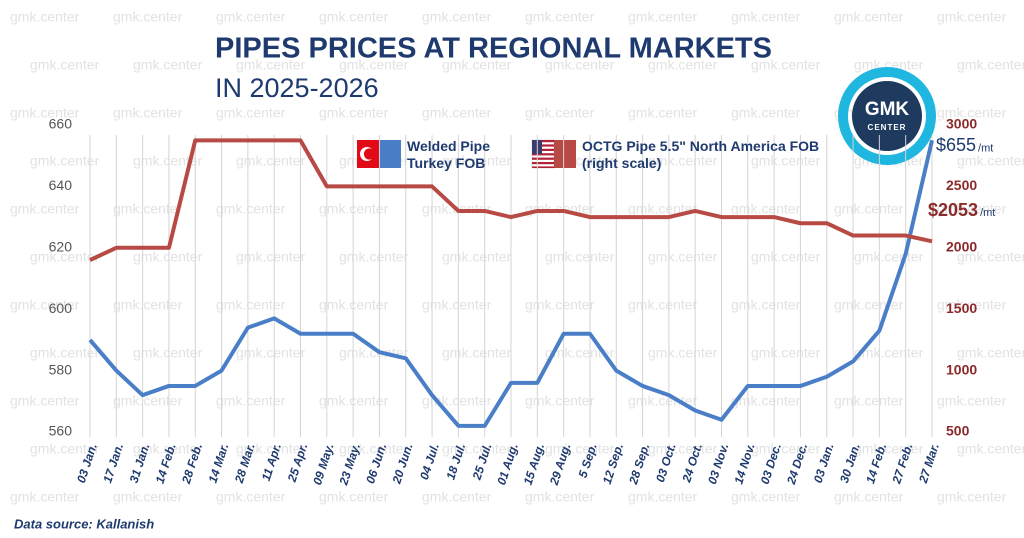 The height and width of the screenshot is (538, 1024). What do you see at coordinates (887, 127) in the screenshot?
I see `logo-bottom: CENTER` at bounding box center [887, 127].